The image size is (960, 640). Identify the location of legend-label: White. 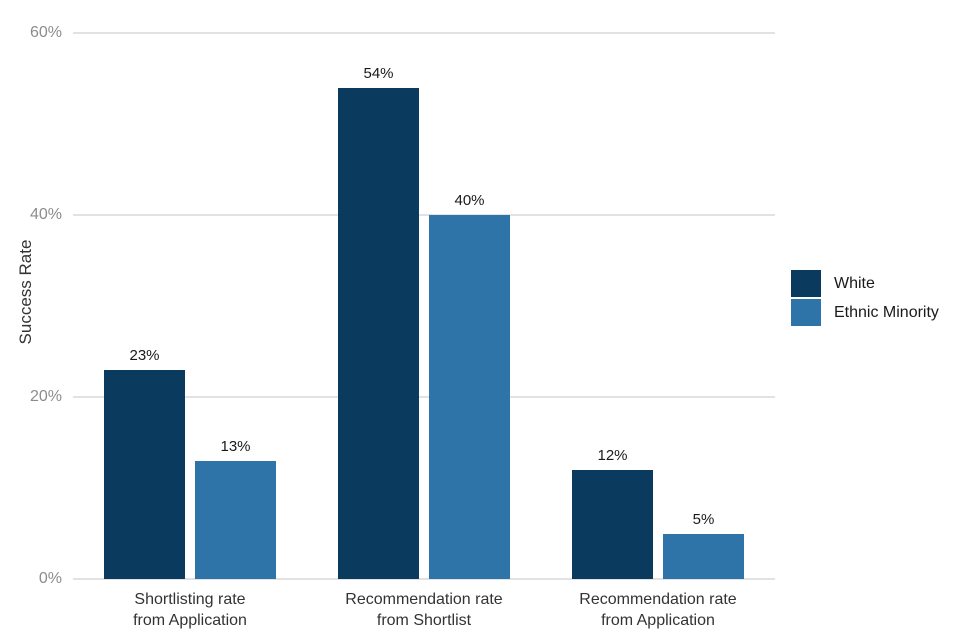
(854, 283).